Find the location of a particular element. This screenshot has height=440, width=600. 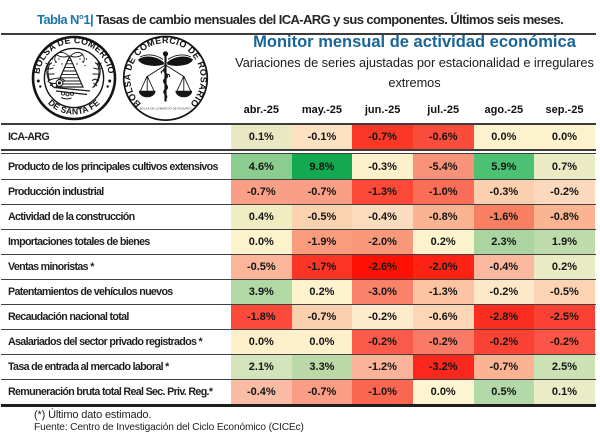

svg-text: BOLSA DE COMERCIO DE ROSARIO is located at coordinates (166, 109).